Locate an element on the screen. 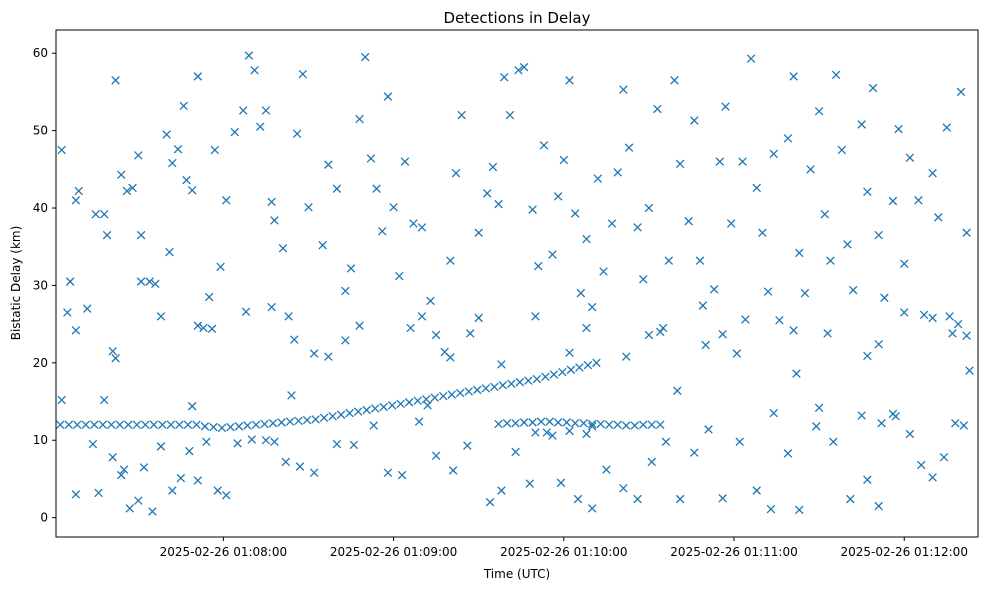  y-tick-label: 20 is located at coordinates (40, 363).